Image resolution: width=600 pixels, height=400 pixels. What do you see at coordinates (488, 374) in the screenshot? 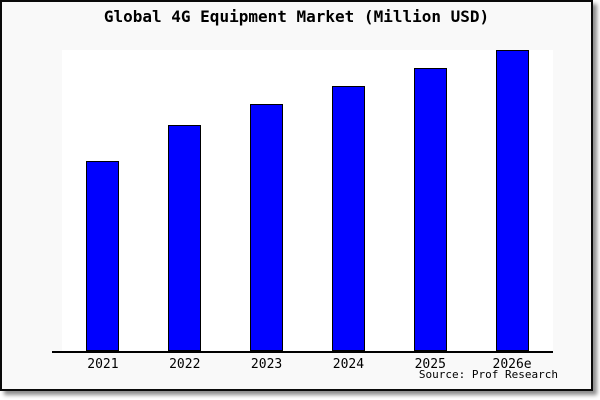
I see `source-credit: Source: Prof Research` at bounding box center [488, 374].